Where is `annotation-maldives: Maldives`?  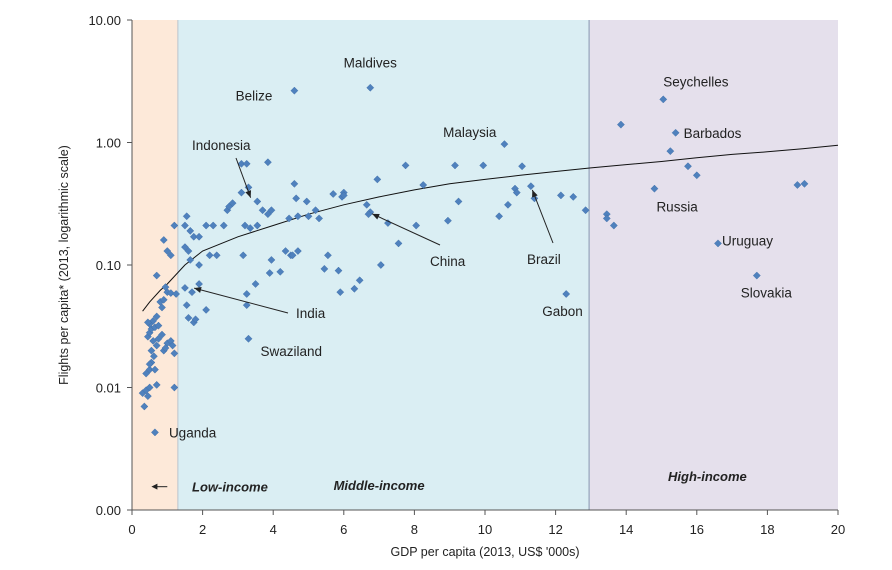
annotation-maldives: Maldives is located at coordinates (371, 63).